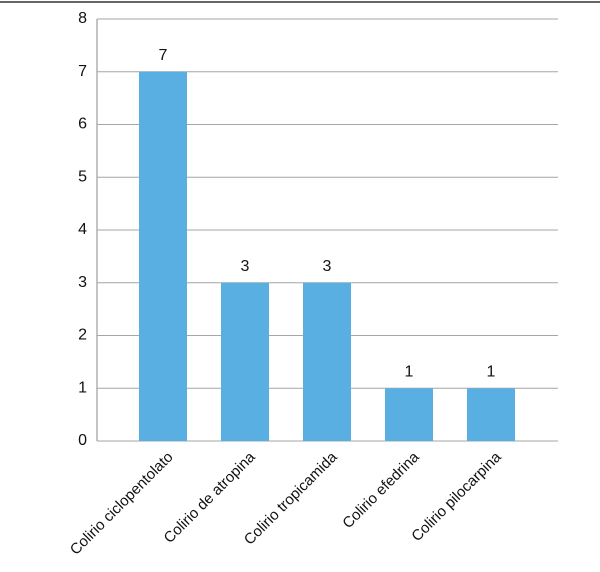 Image resolution: width=600 pixels, height=572 pixels. I want to click on y-tick-label: 1, so click(82, 387).